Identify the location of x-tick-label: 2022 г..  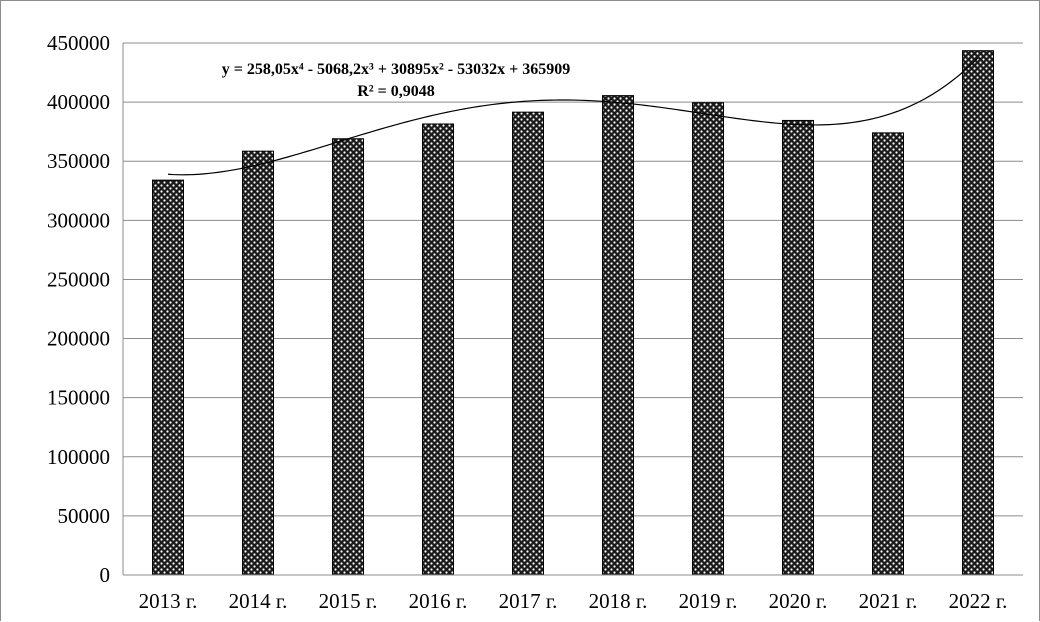
(978, 601).